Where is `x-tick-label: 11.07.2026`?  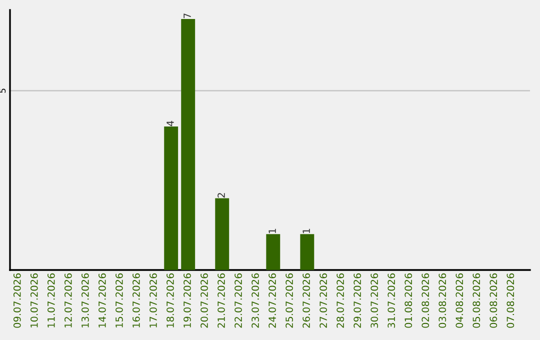
x-tick-label: 11.07.2026 is located at coordinates (51, 300).